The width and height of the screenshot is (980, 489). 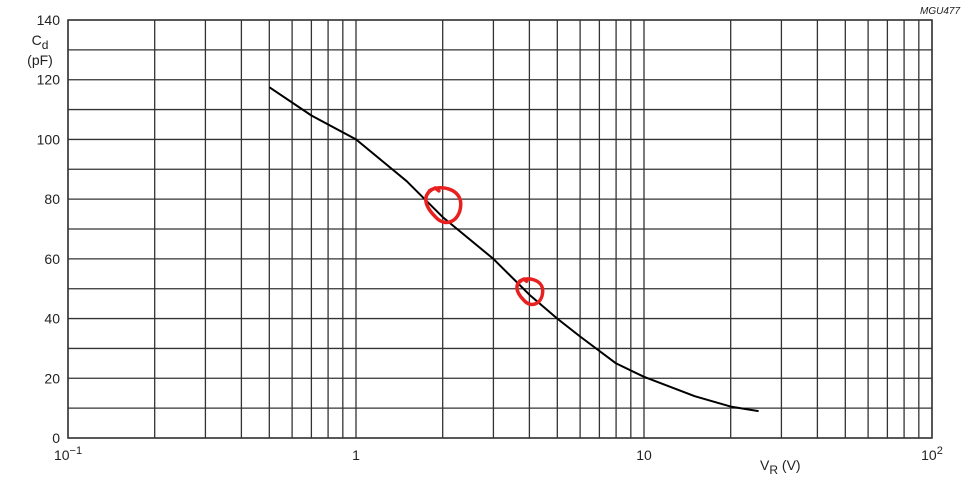 What do you see at coordinates (940, 11) in the screenshot?
I see `chart-code-label: MGU477` at bounding box center [940, 11].